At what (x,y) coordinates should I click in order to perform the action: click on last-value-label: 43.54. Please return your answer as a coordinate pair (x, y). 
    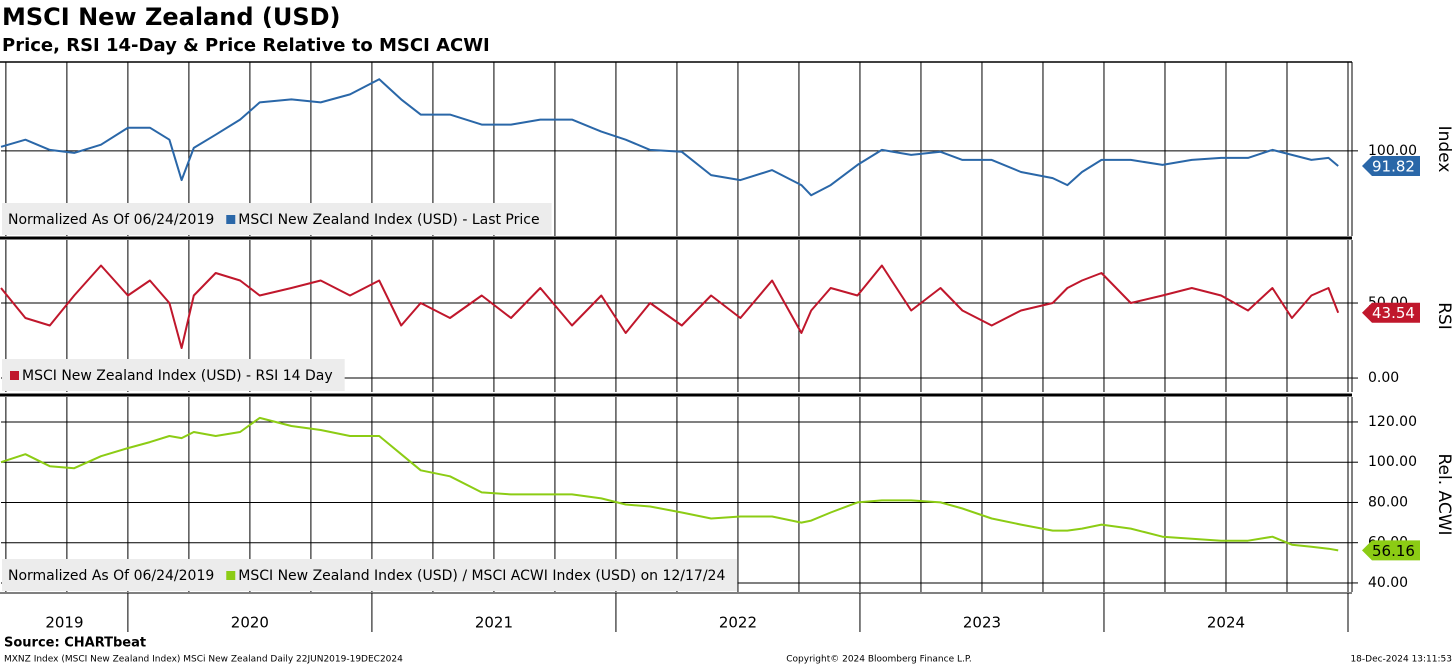
    Looking at the image, I should click on (1393, 313).